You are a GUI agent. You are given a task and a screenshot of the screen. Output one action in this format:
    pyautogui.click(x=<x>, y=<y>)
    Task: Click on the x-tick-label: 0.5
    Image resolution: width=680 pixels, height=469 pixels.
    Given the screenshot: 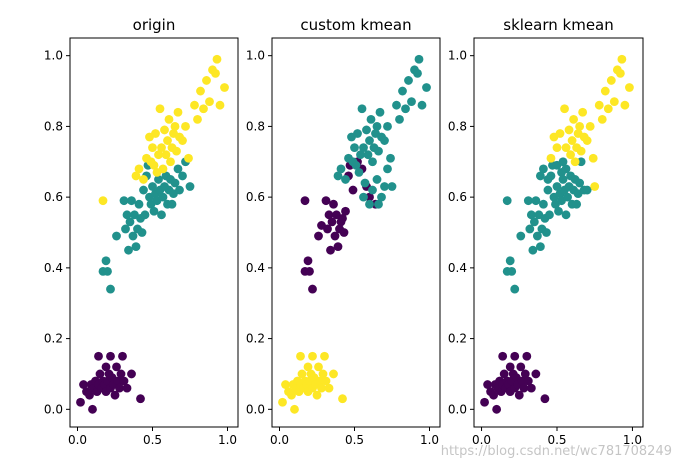 What is the action you would take?
    pyautogui.click(x=152, y=440)
    